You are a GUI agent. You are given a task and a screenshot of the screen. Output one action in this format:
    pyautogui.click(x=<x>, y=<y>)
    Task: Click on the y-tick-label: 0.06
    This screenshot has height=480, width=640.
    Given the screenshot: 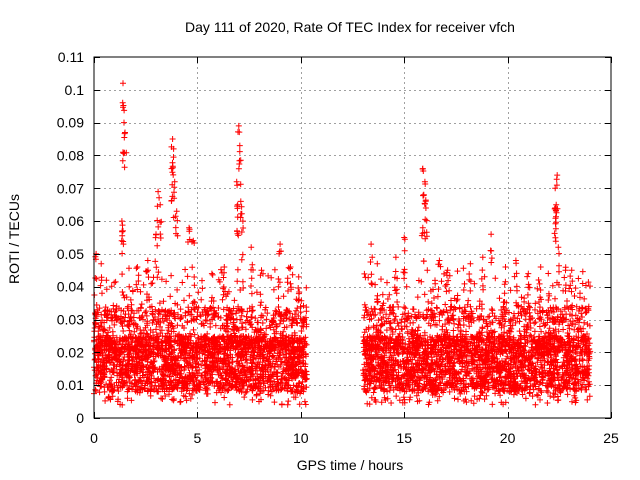 What is the action you would take?
    pyautogui.click(x=70, y=221)
    